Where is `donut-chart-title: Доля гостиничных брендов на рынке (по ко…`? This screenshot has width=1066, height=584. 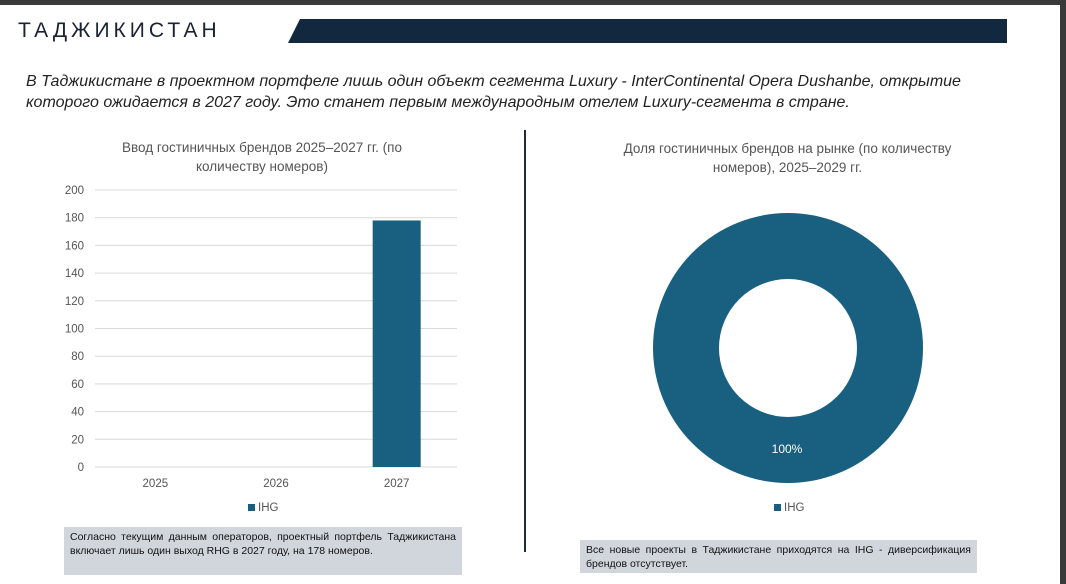
donut-chart-title: Доля гостиничных брендов на рынке (по ко… is located at coordinates (787, 158).